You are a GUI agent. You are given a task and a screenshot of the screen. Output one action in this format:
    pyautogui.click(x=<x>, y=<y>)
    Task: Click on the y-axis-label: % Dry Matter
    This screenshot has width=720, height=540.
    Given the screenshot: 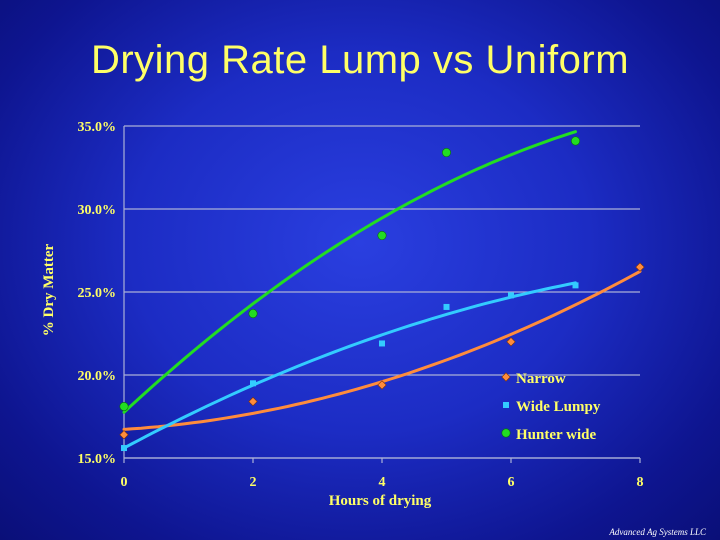 What is the action you would take?
    pyautogui.click(x=49, y=289)
    